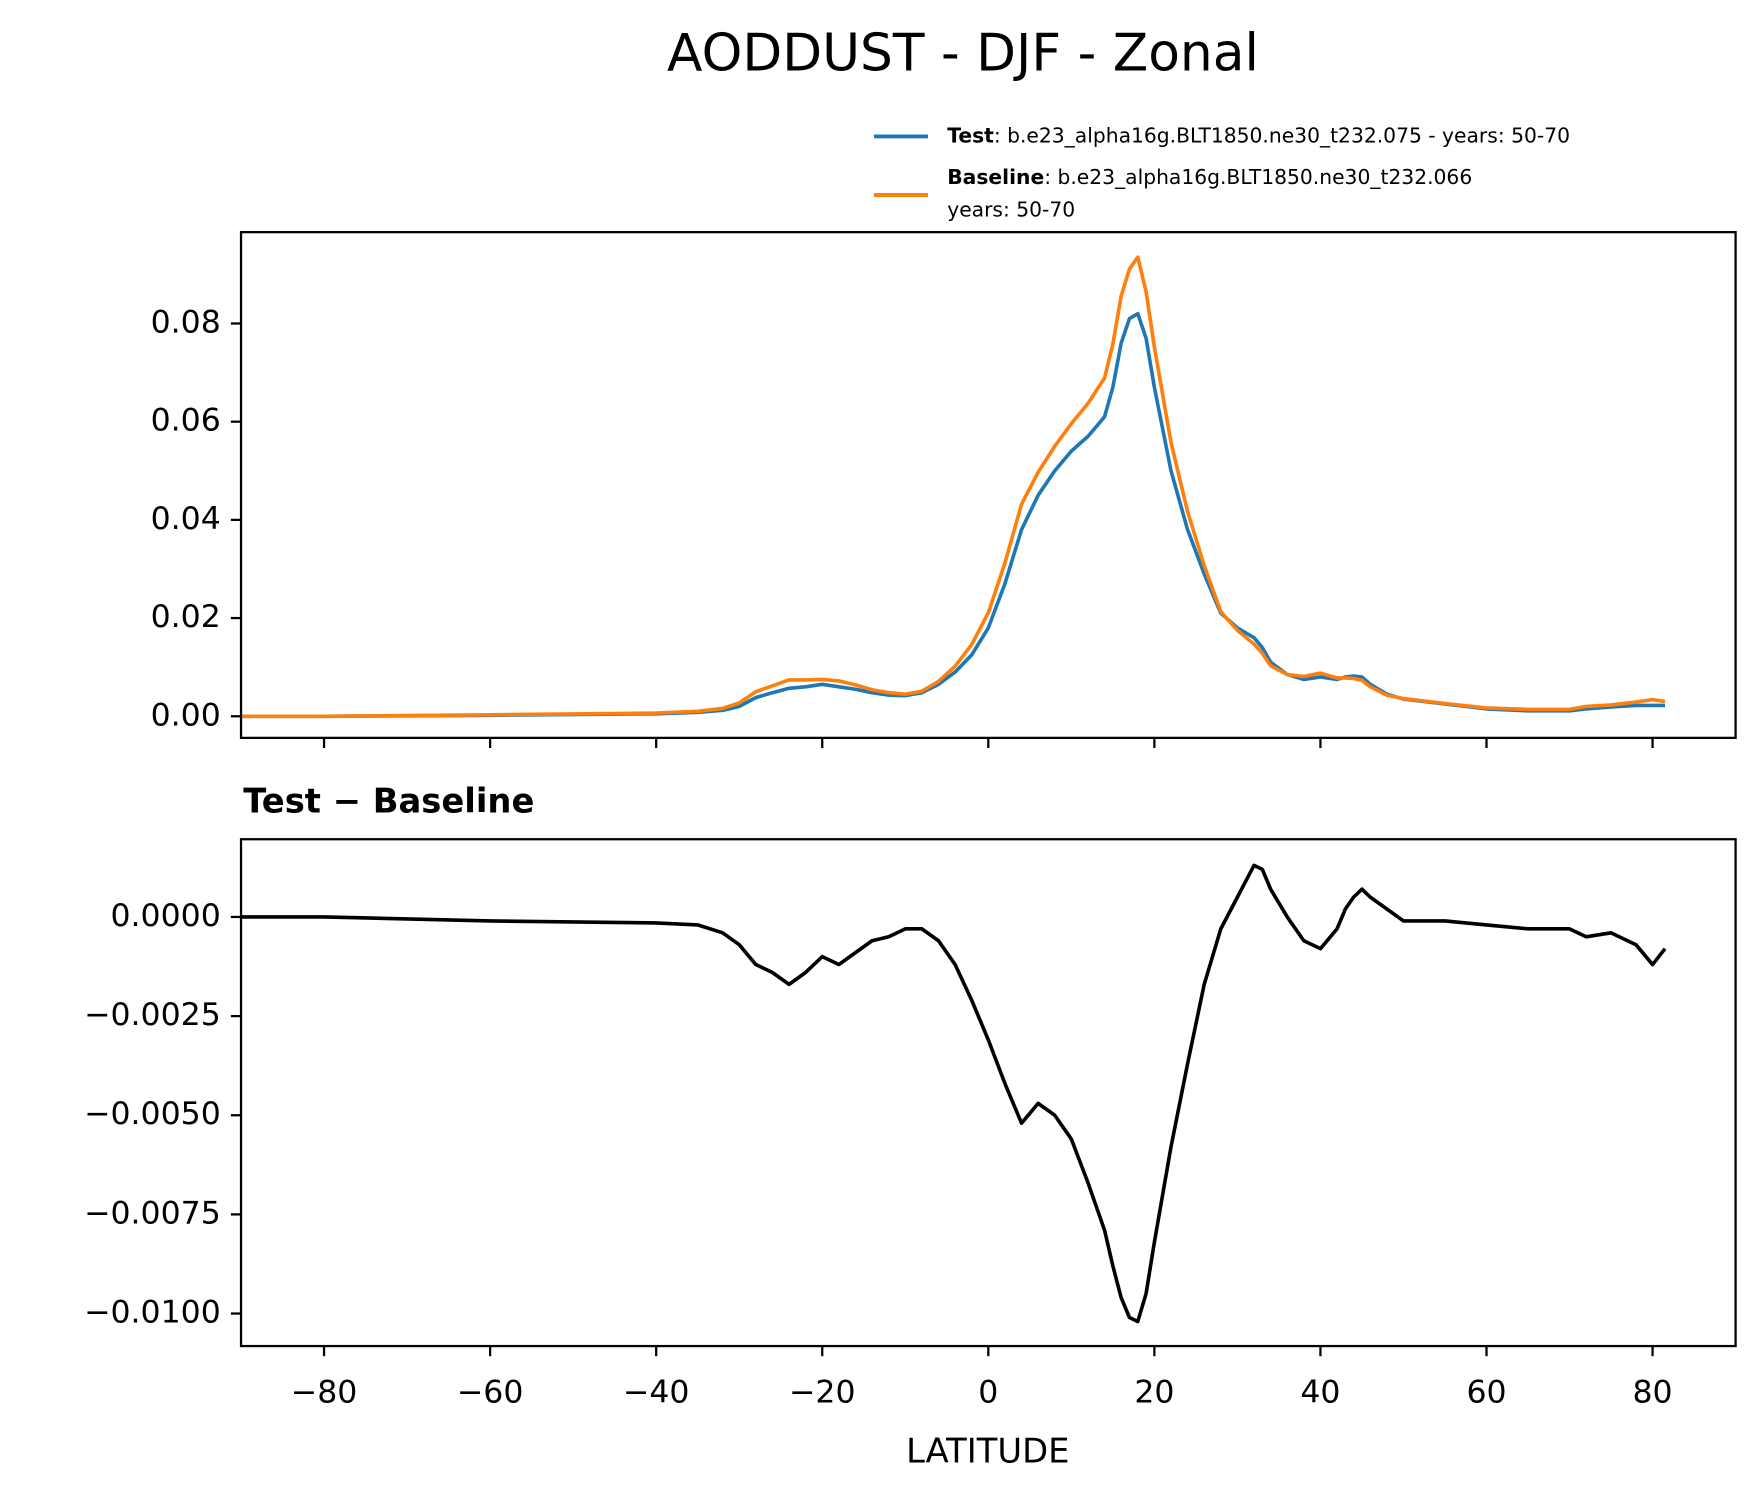 Image resolution: width=1757 pixels, height=1496 pixels. What do you see at coordinates (152, 1313) in the screenshot?
I see `y-tick-label: −0.0100` at bounding box center [152, 1313].